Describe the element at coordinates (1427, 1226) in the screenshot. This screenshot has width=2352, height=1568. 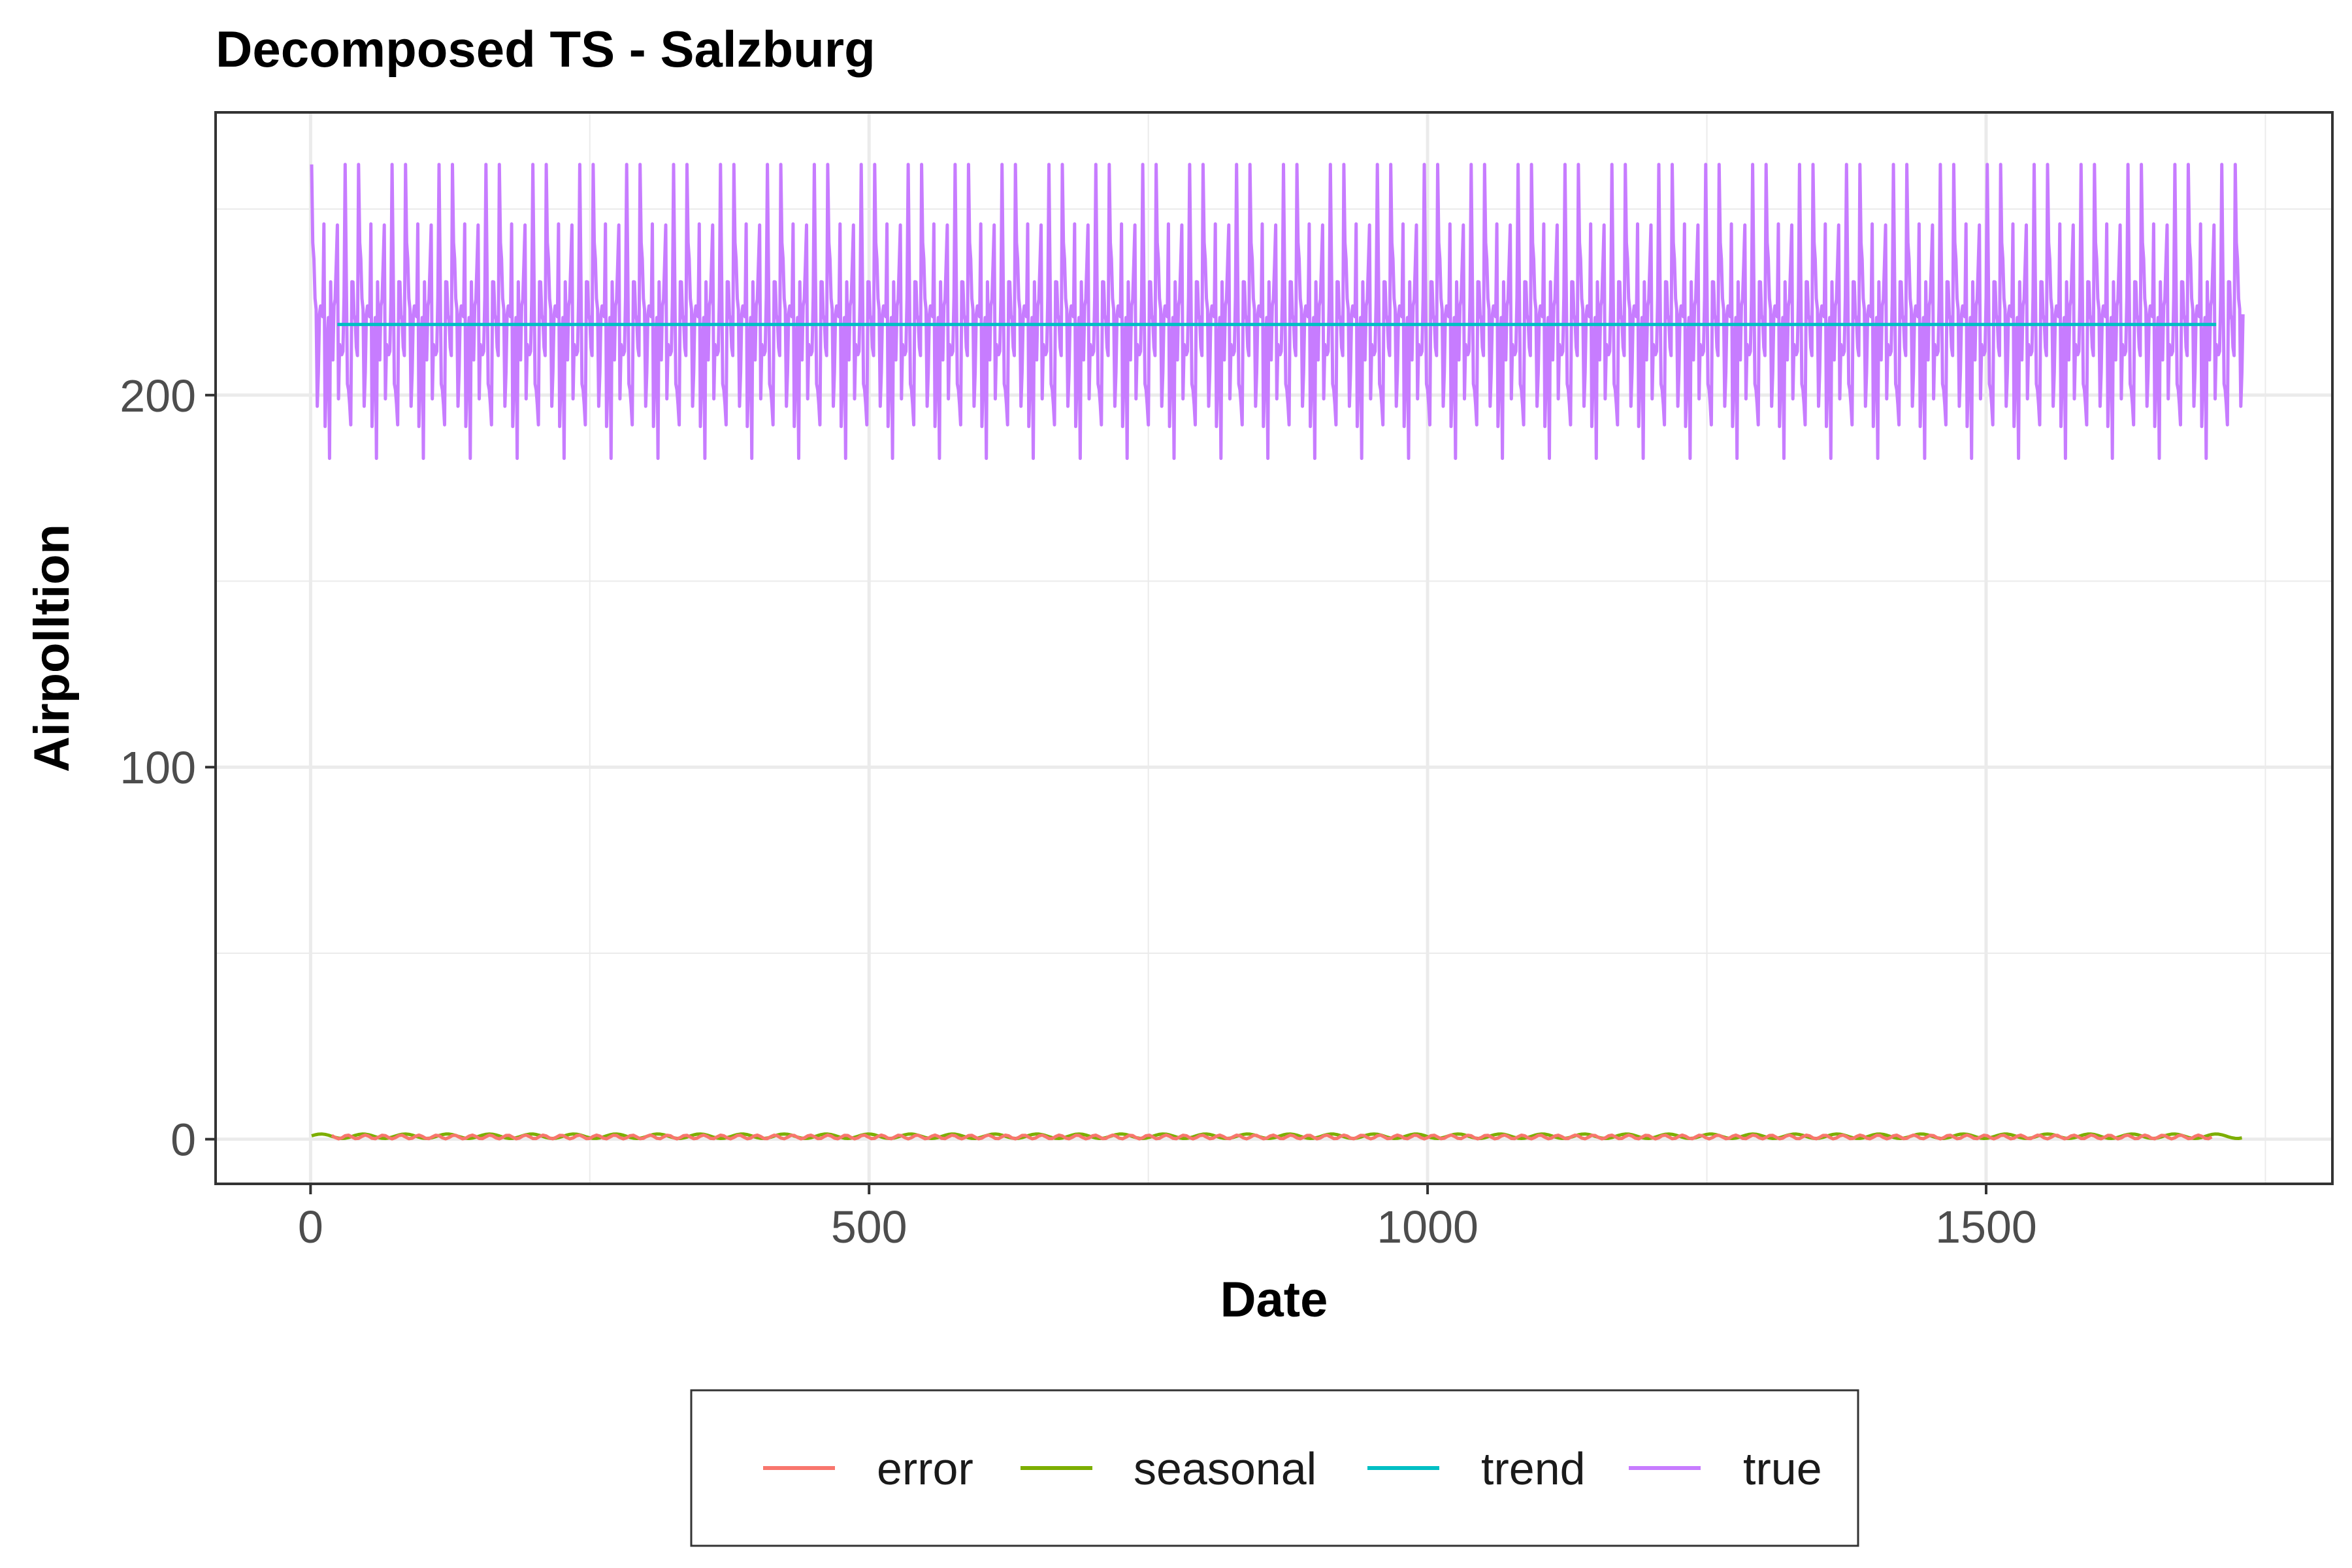
I see `x-tick-label: 1000` at that location.